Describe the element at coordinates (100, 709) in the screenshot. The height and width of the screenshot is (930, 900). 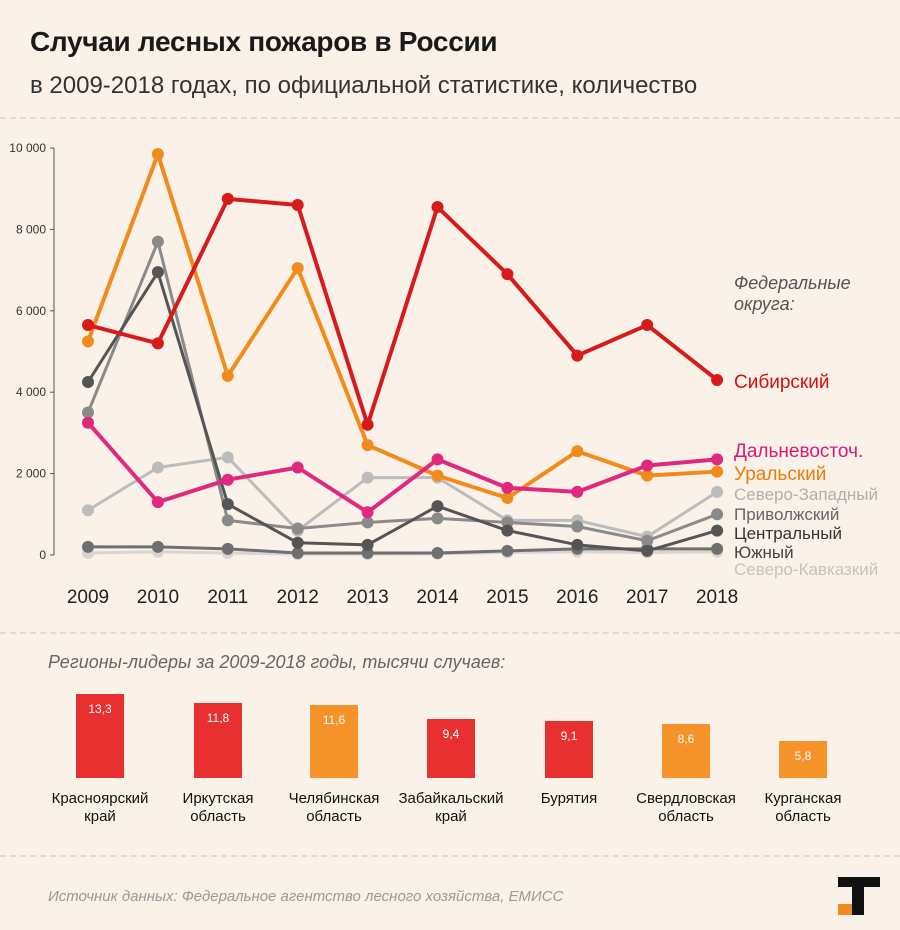
I see `bar-value-label: 13,3` at that location.